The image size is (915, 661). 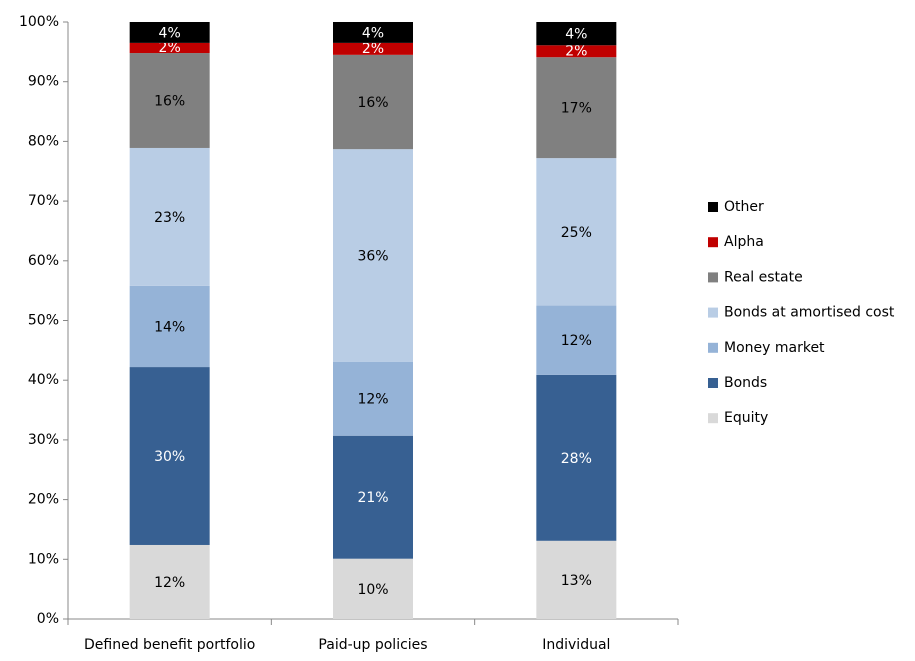 What do you see at coordinates (39, 22) in the screenshot?
I see `y-tick-label: 100%` at bounding box center [39, 22].